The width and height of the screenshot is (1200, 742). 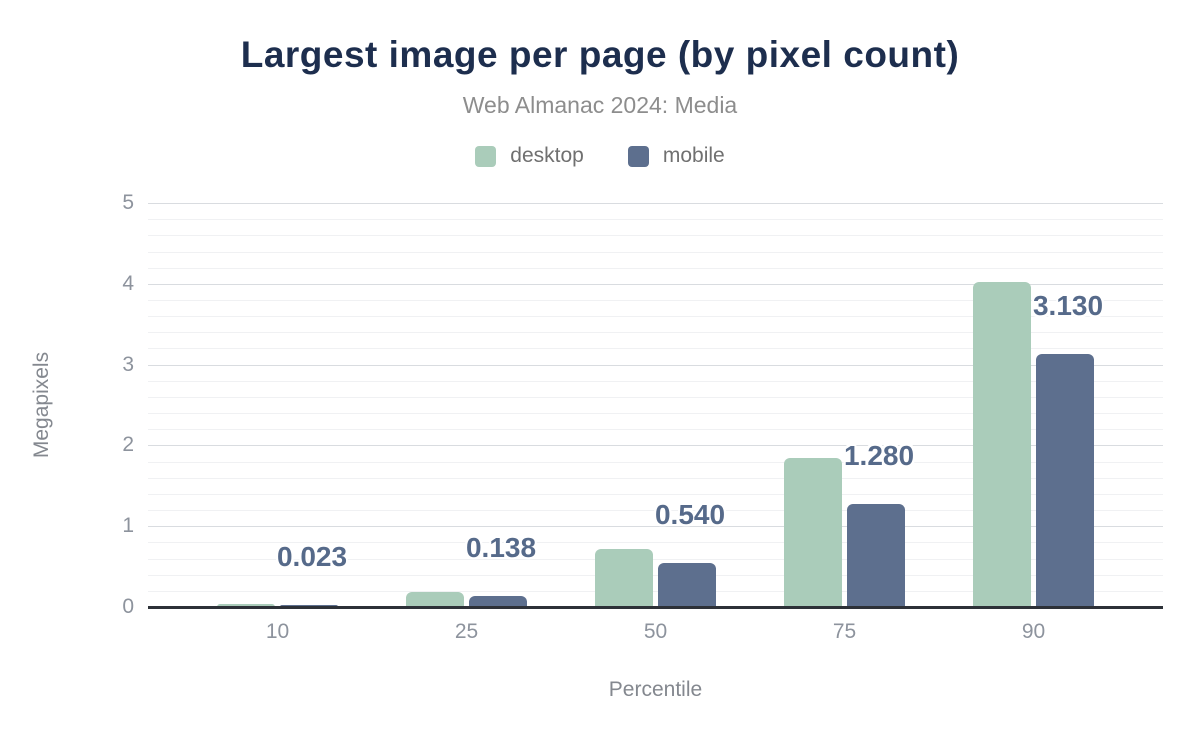 I want to click on y-axis-tick-label: 4, so click(x=128, y=283).